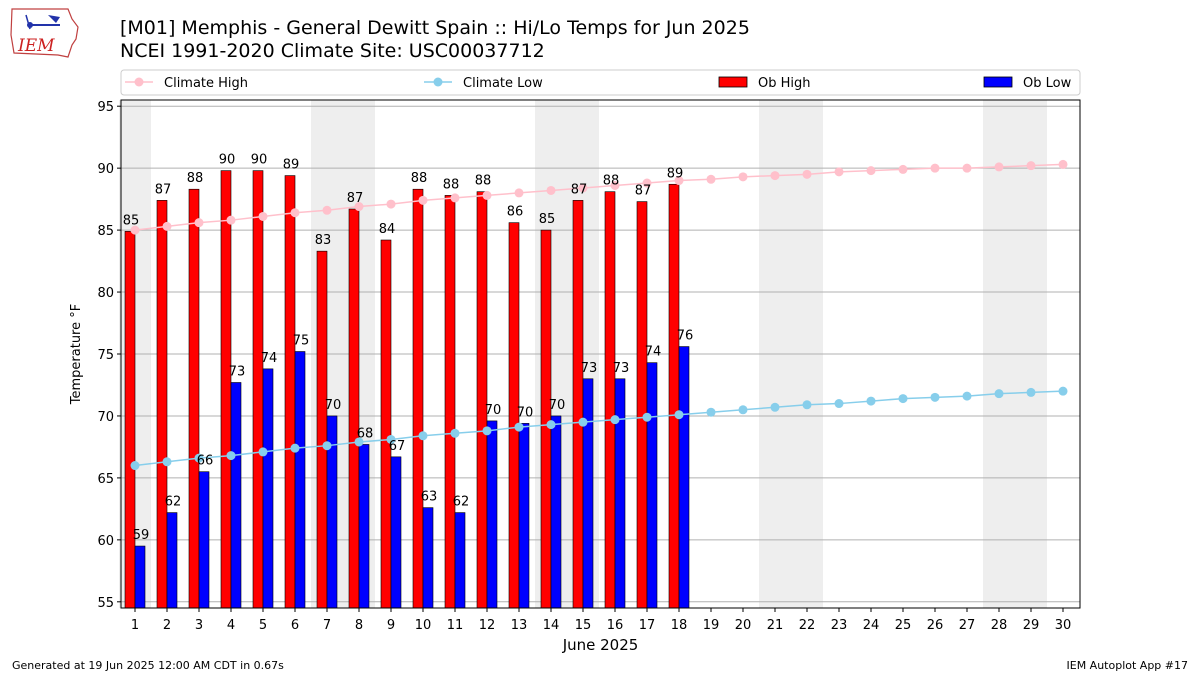 This screenshot has height=675, width=1200. Describe the element at coordinates (231, 625) in the screenshot. I see `x-tick-label: 4` at that location.